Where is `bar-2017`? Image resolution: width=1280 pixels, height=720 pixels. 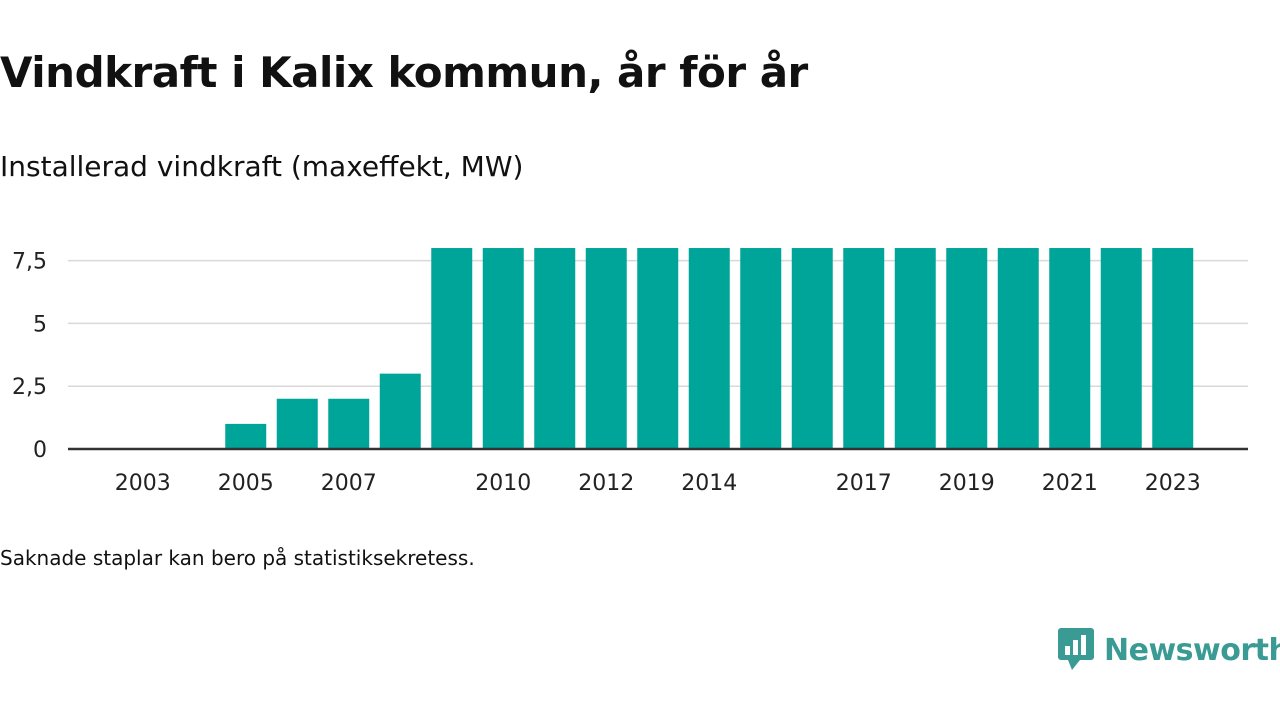
bar-2017 is located at coordinates (864, 348).